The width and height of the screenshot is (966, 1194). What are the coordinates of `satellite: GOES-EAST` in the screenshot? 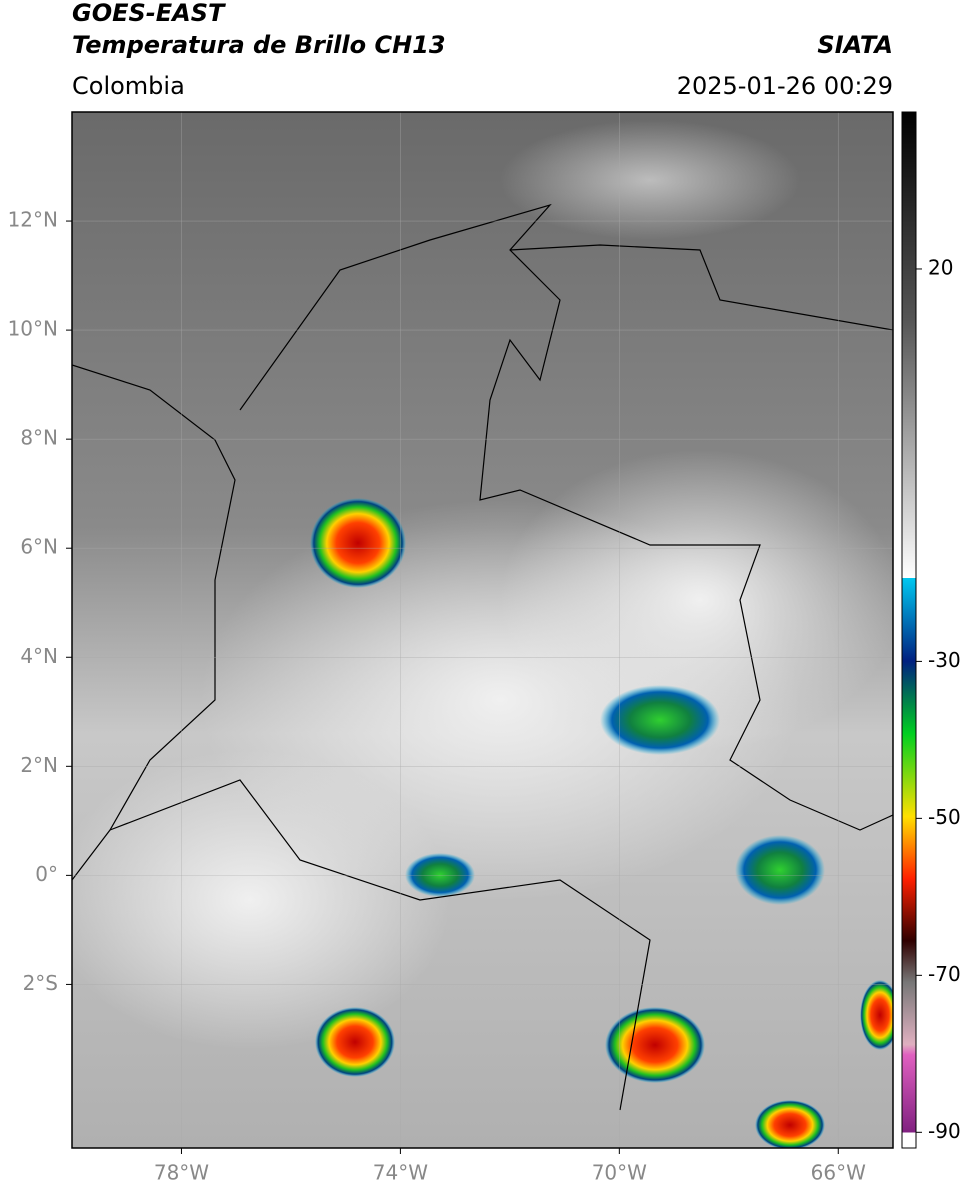 It's located at (149, 13).